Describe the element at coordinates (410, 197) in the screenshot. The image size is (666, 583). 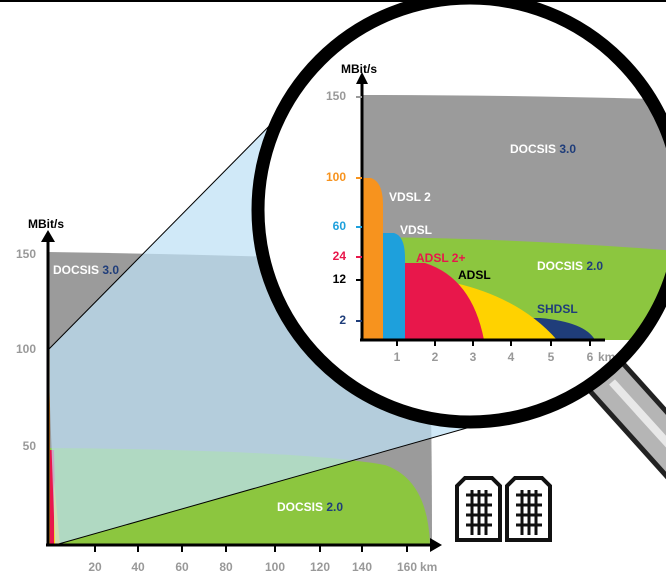
I see `label: VDSL 2` at that location.